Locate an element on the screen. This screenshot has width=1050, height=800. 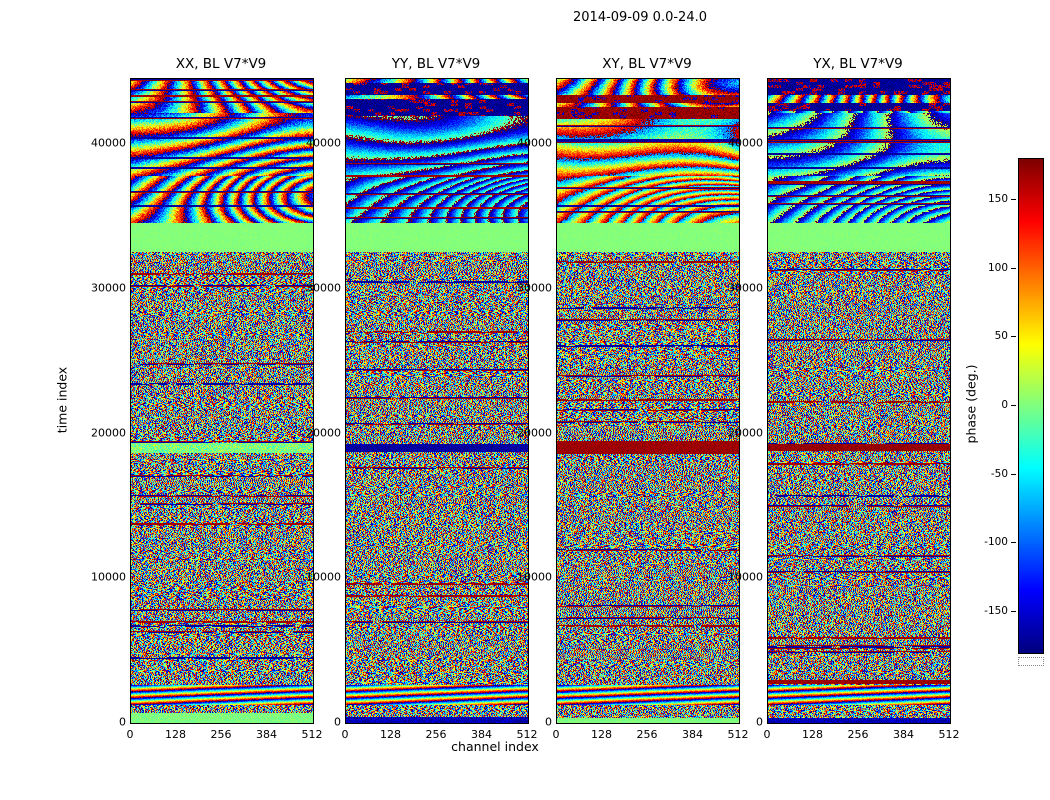
heatmap-panel-xy: XY, BL V7*V9 is located at coordinates (648, 390).